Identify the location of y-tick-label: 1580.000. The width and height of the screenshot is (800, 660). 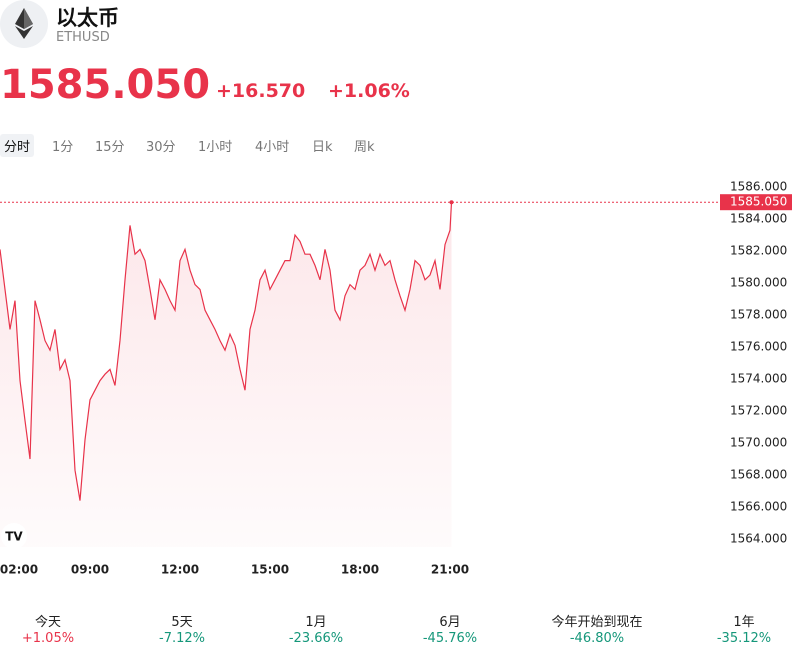
(758, 283).